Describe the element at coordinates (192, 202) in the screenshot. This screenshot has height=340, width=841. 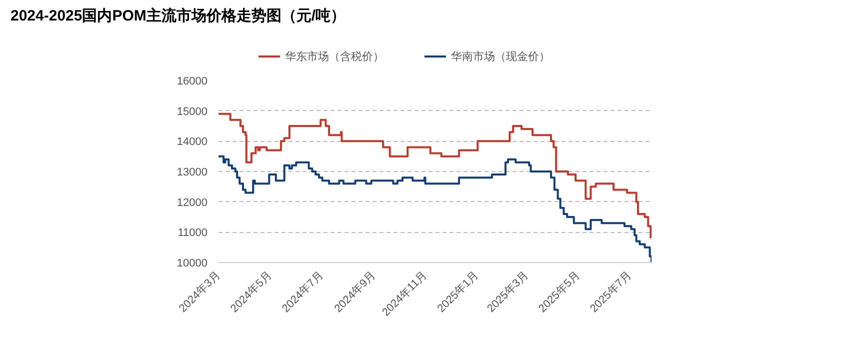
I see `y-tick-label: 12000` at that location.